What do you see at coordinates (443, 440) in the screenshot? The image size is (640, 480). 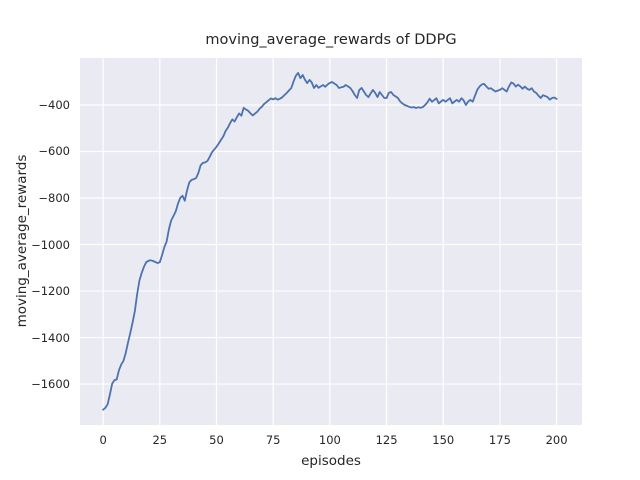 I see `x-tick-label: 150` at bounding box center [443, 440].